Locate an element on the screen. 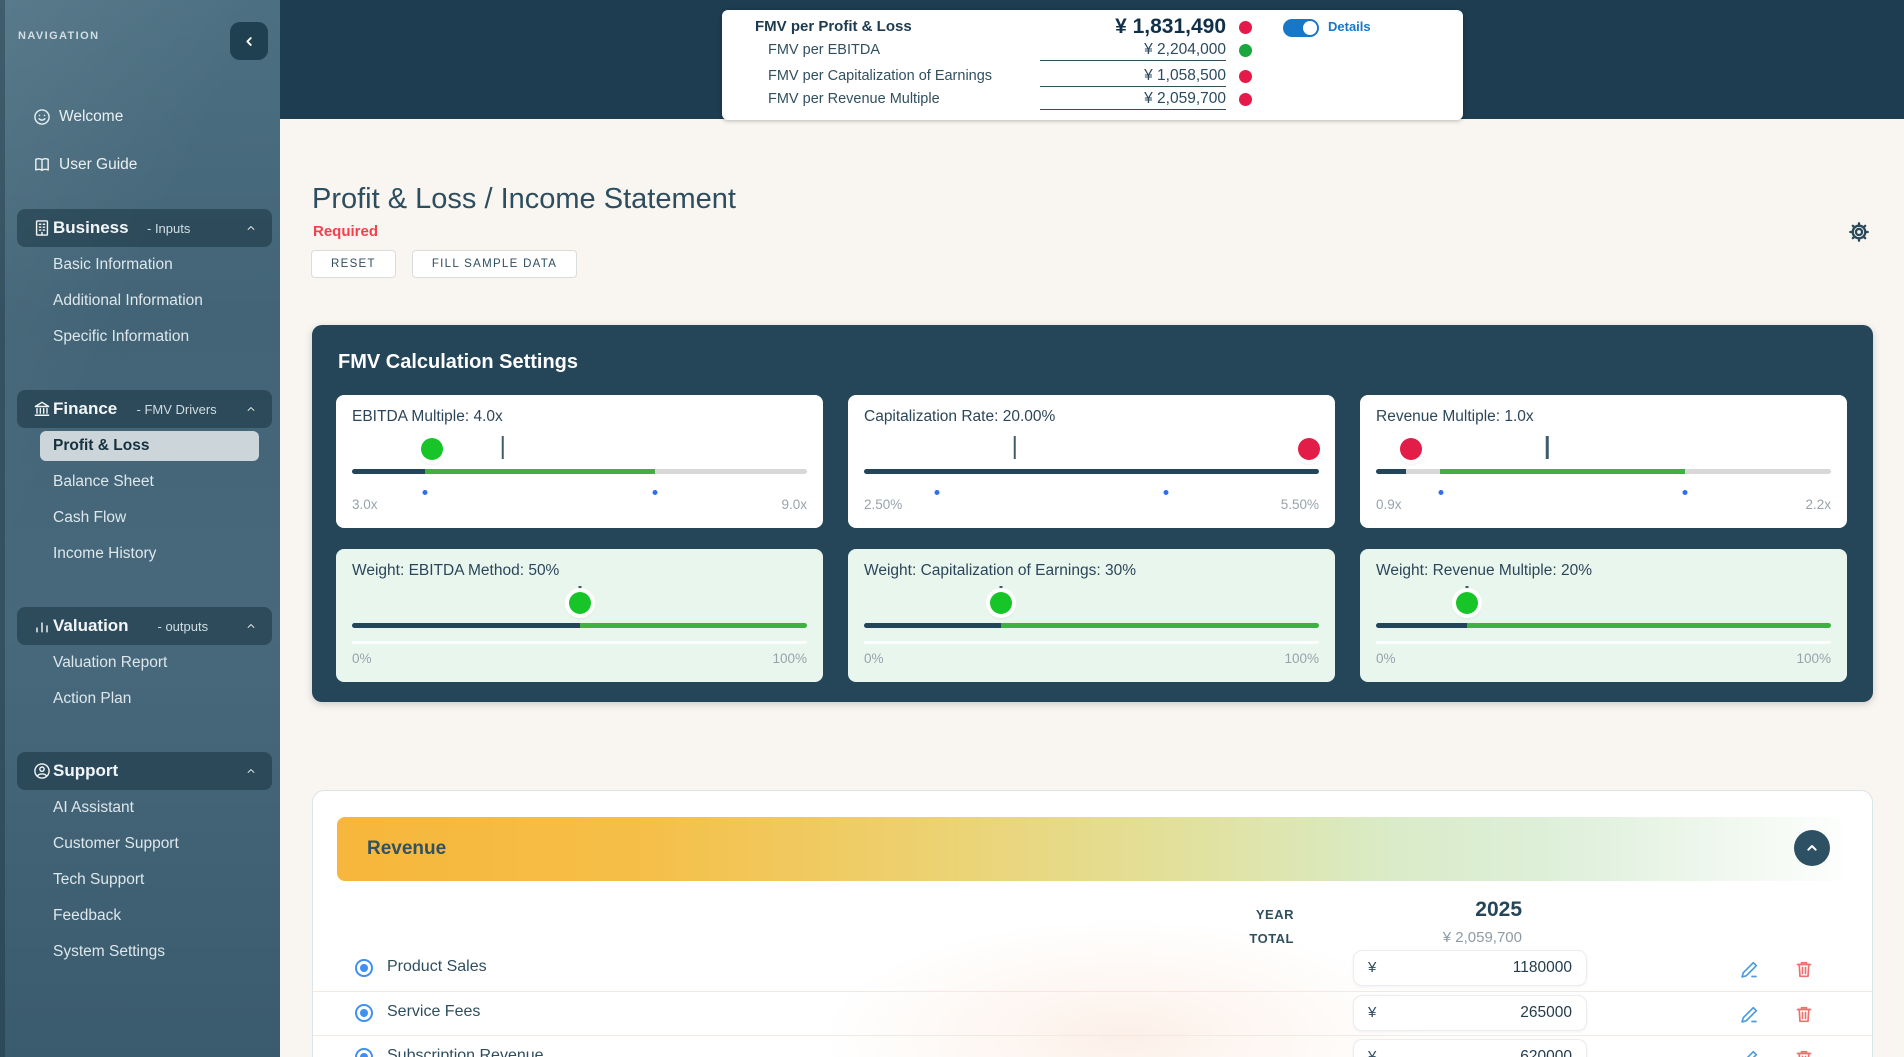 The width and height of the screenshot is (1904, 1057). revenue-collapse-button is located at coordinates (1812, 848).